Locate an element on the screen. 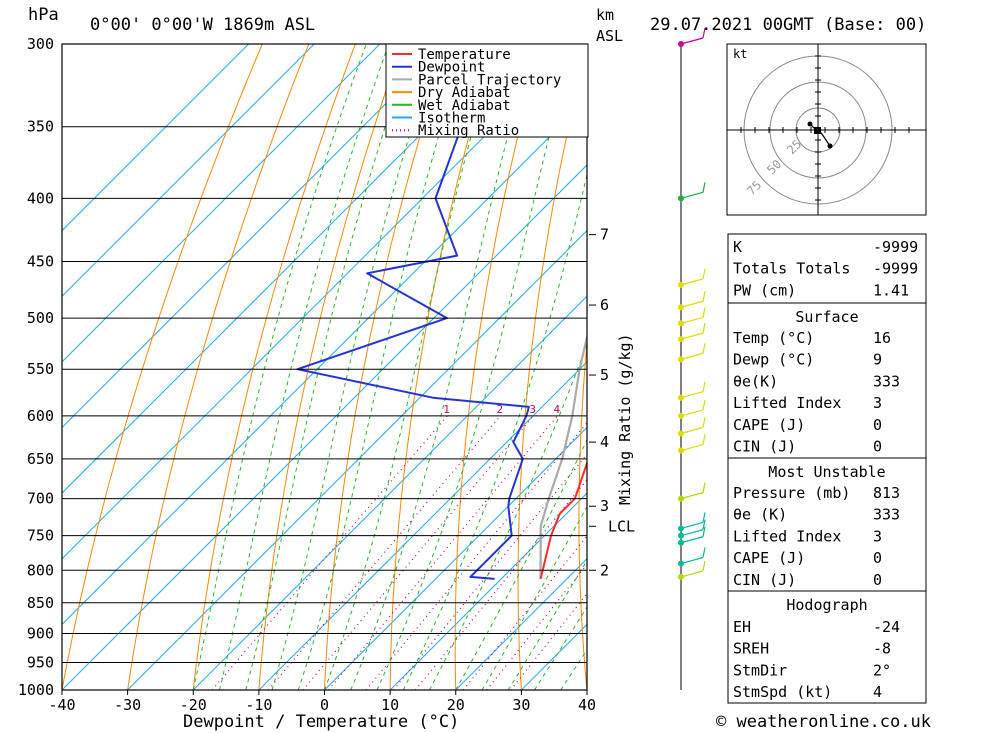  pressure-tick-label: 800 is located at coordinates (40, 570).